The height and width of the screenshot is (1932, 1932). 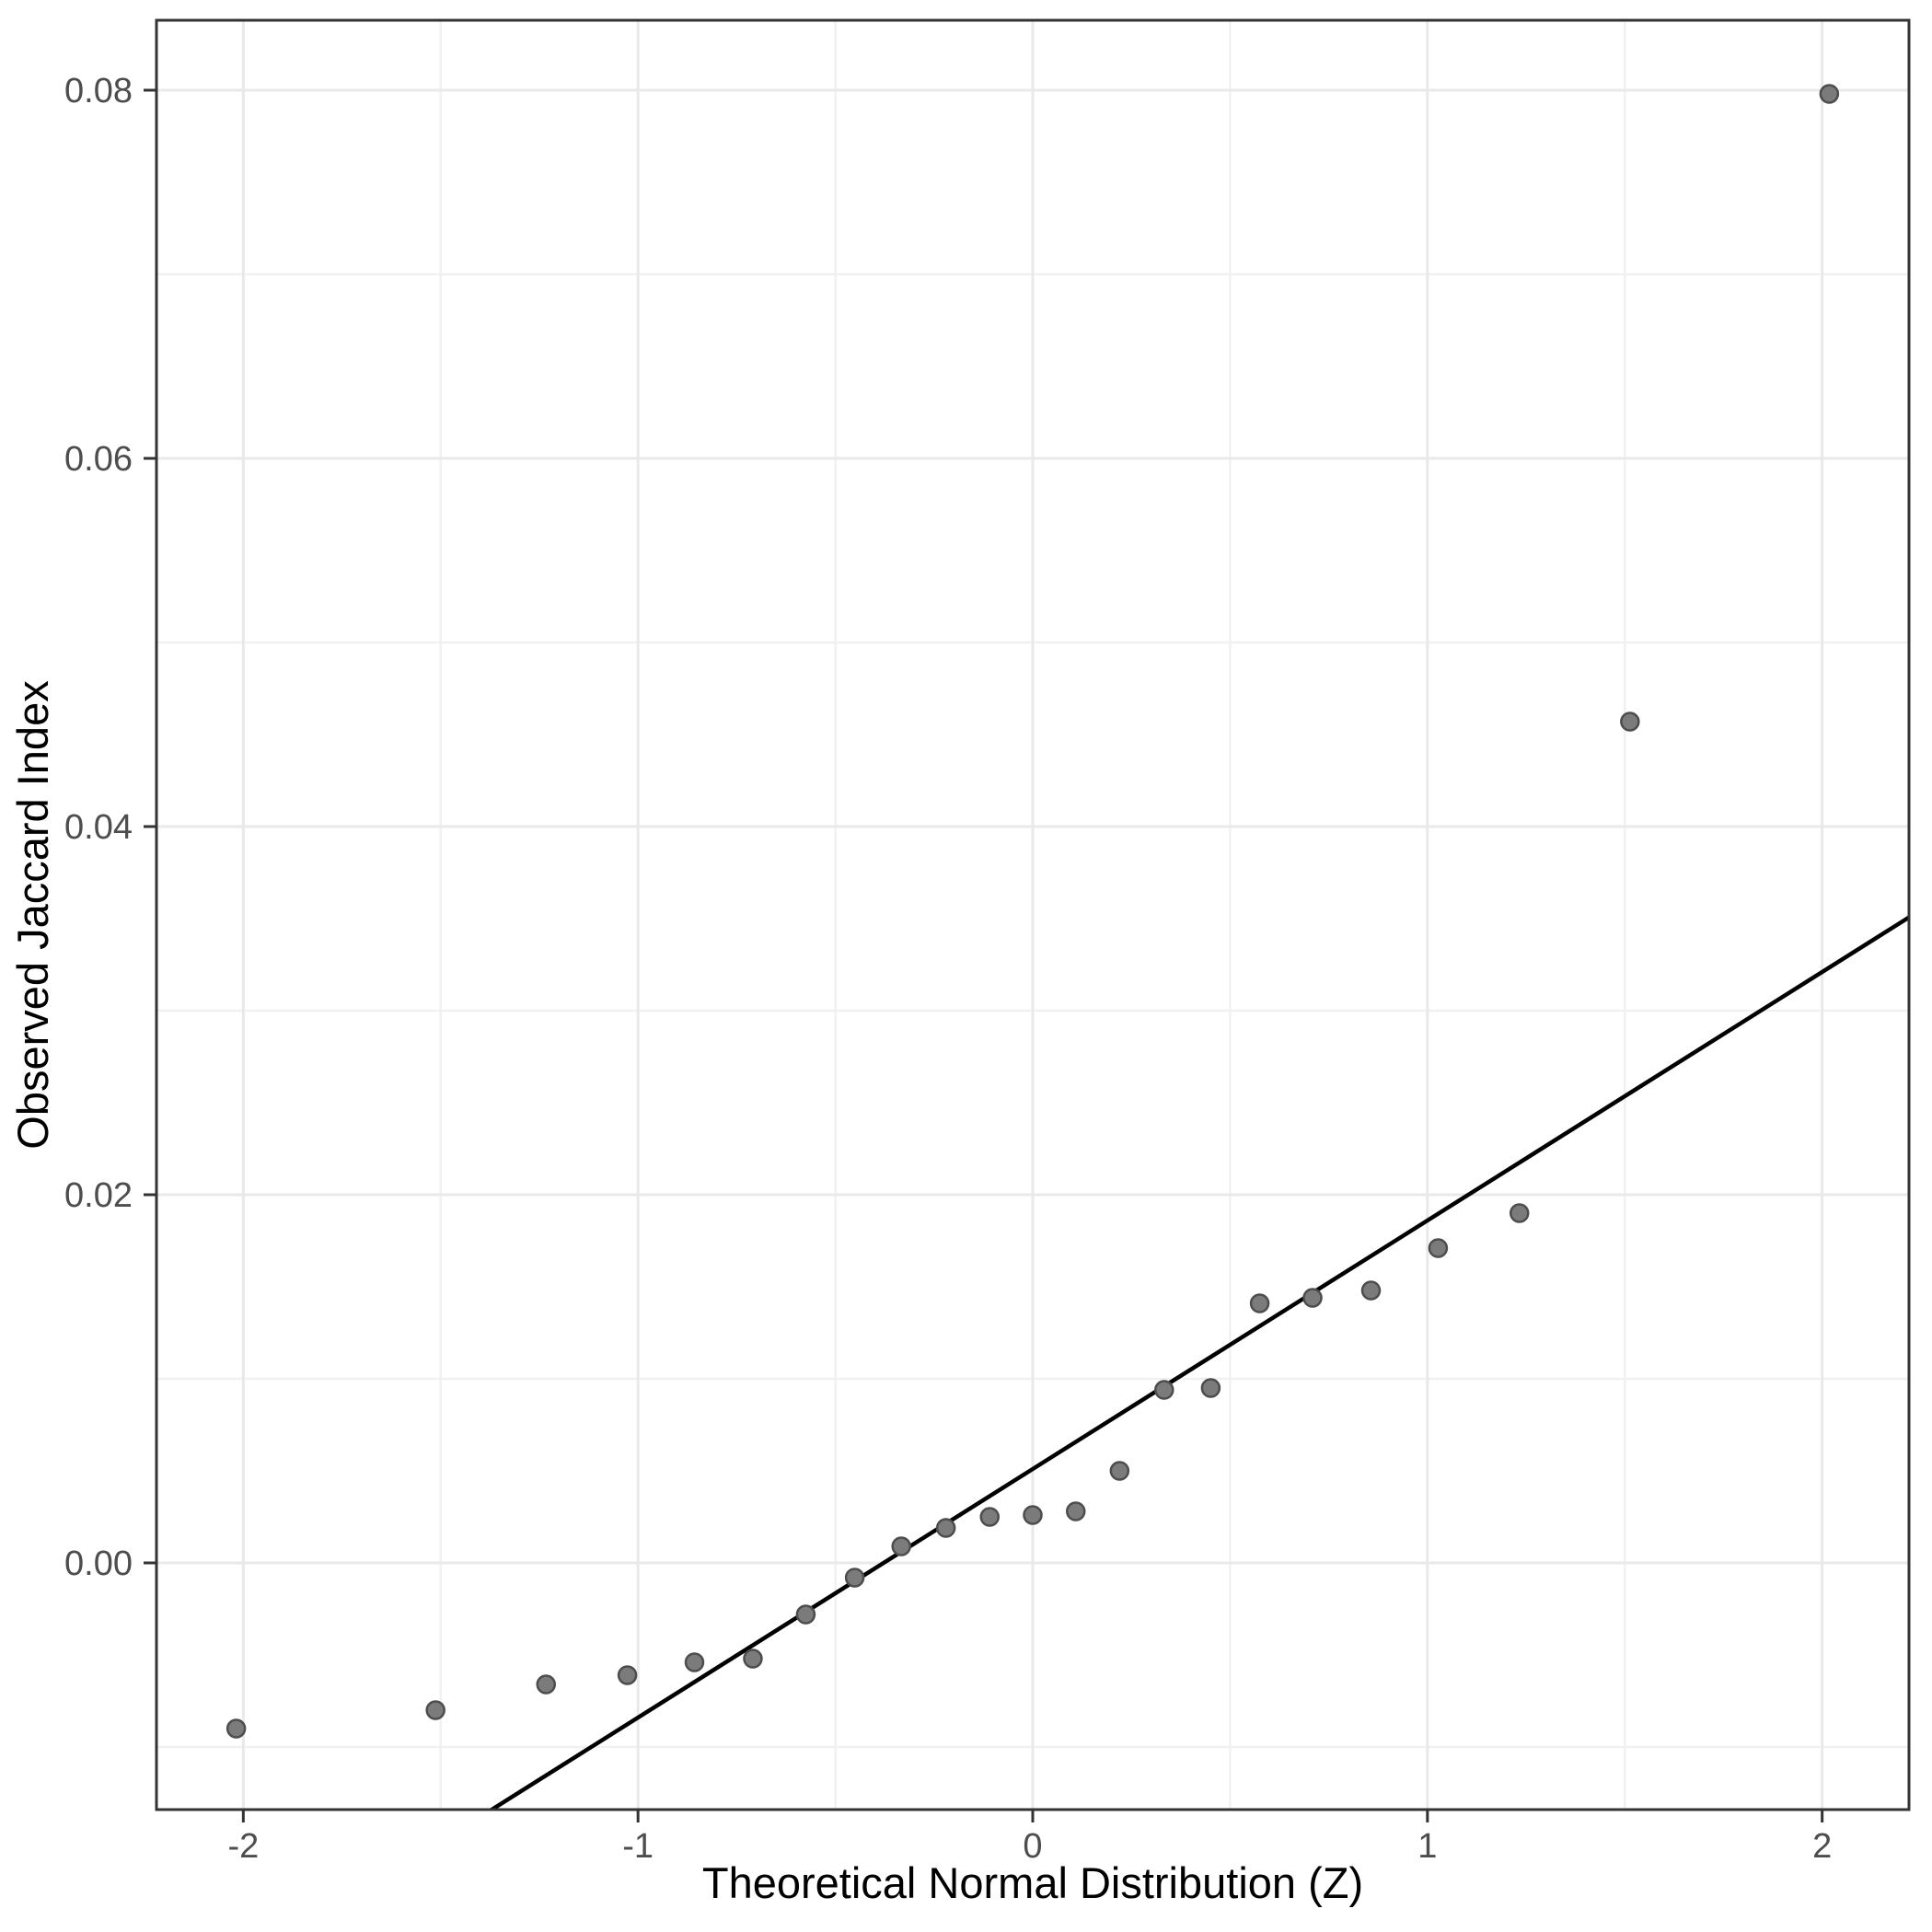 I want to click on x-axis-tick-label: 2, so click(x=1822, y=1847).